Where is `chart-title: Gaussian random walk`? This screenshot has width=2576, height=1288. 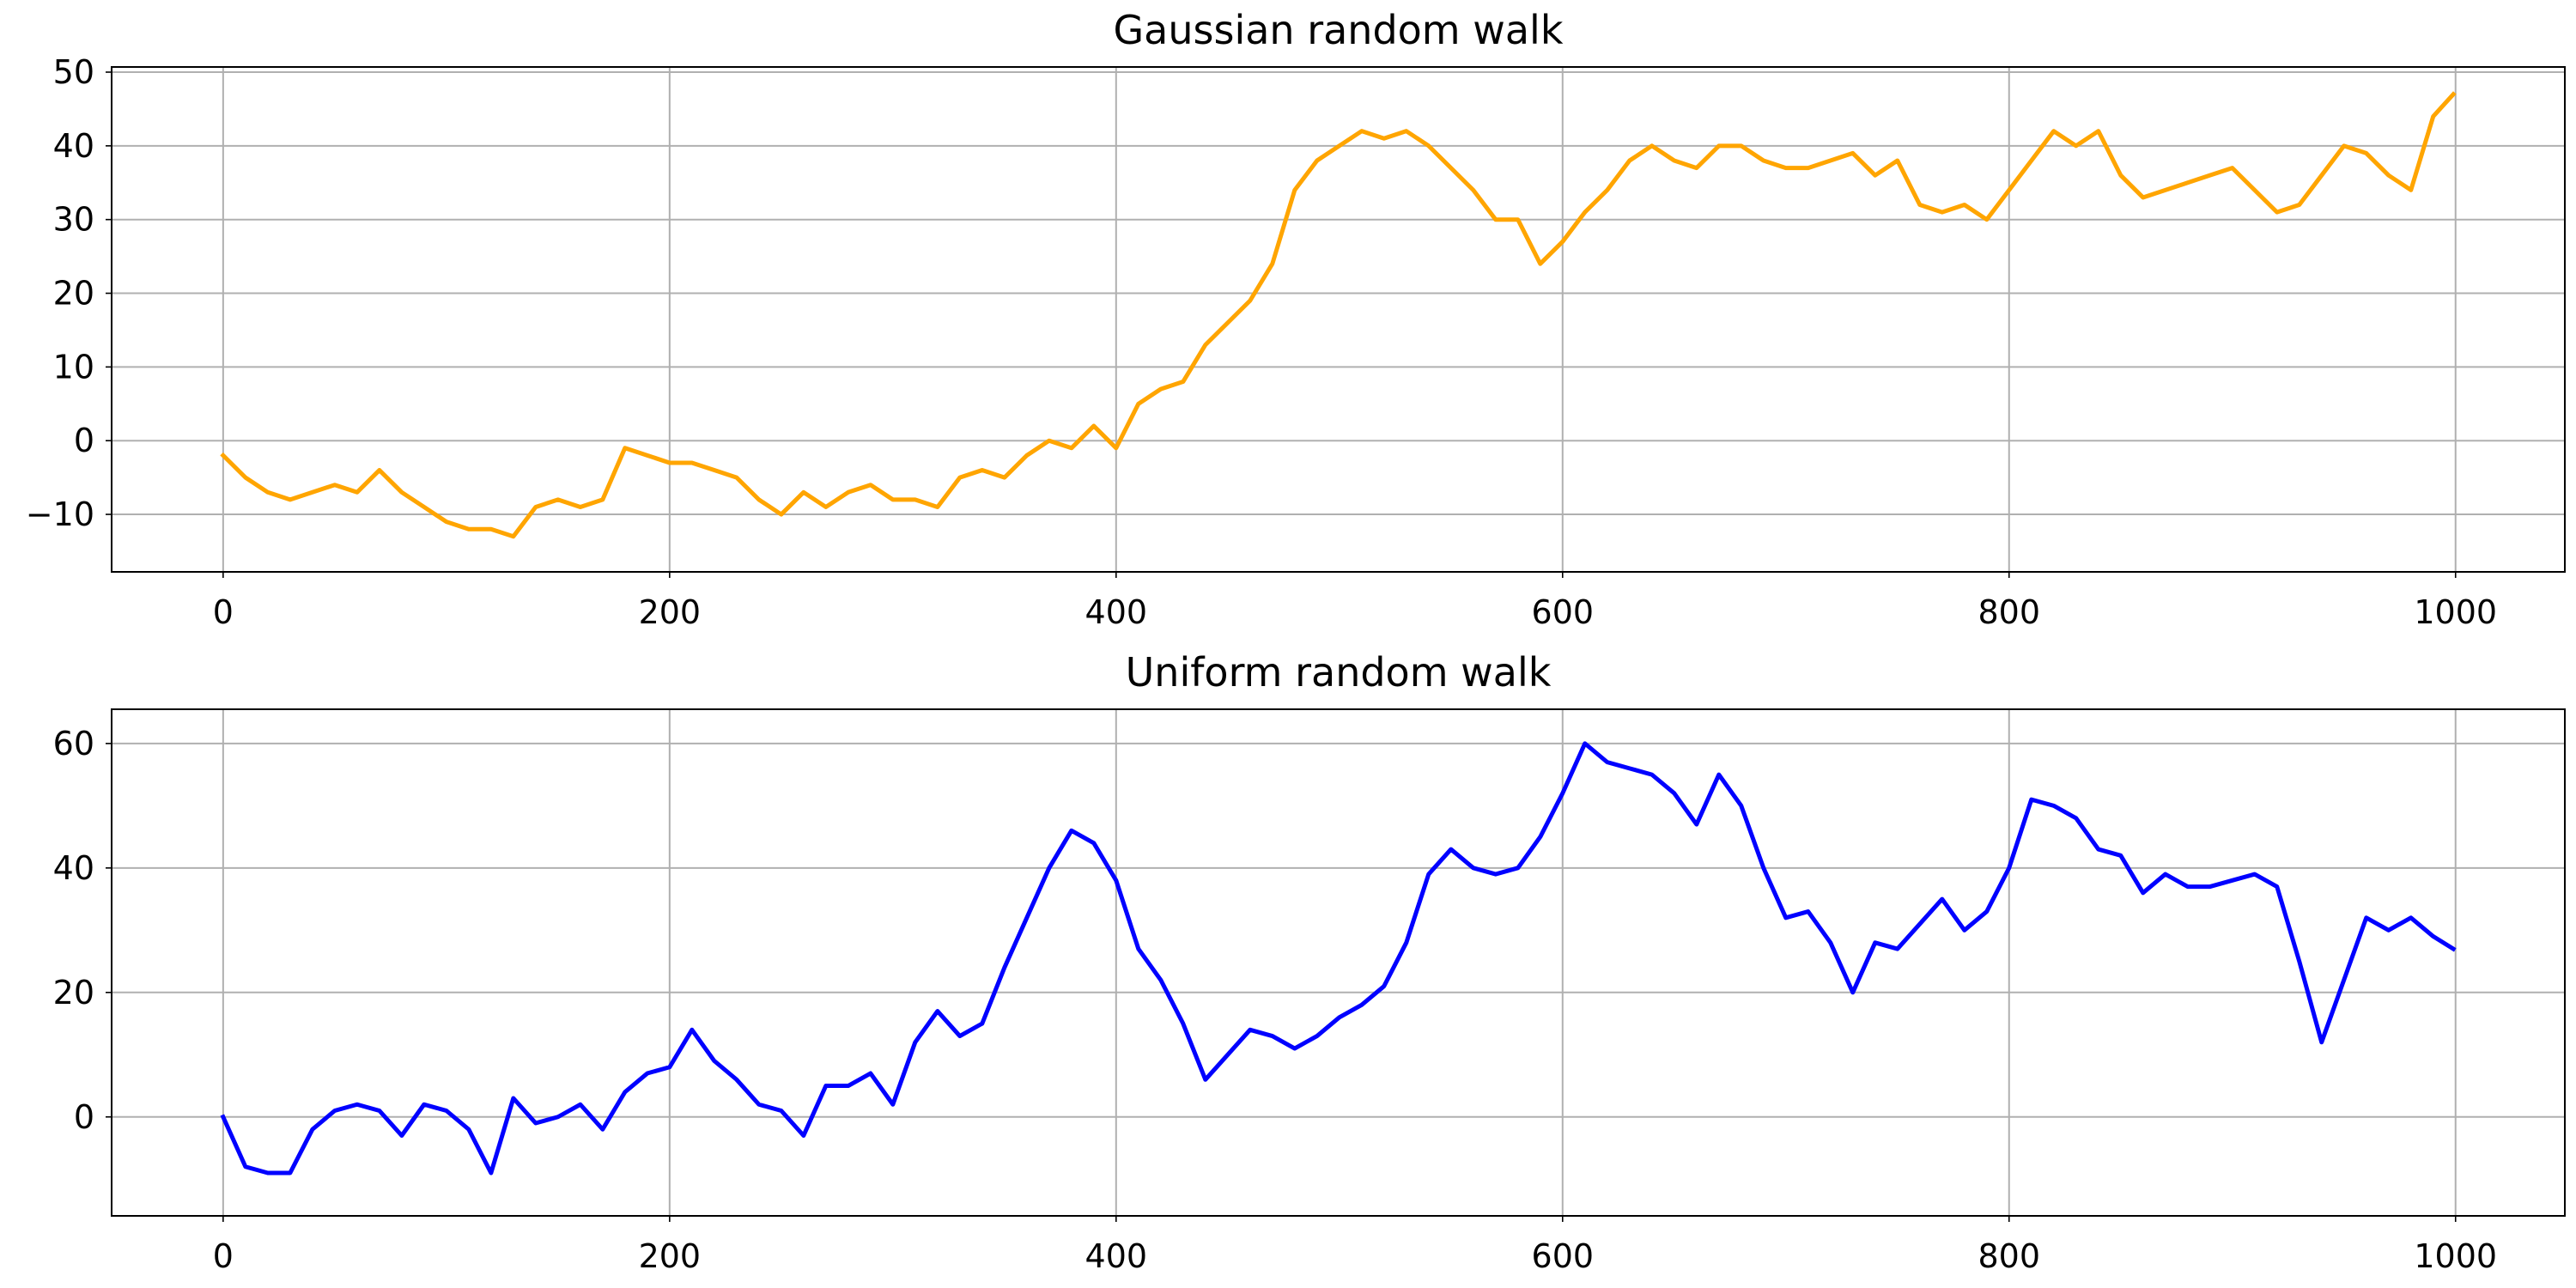 chart-title: Gaussian random walk is located at coordinates (1339, 30).